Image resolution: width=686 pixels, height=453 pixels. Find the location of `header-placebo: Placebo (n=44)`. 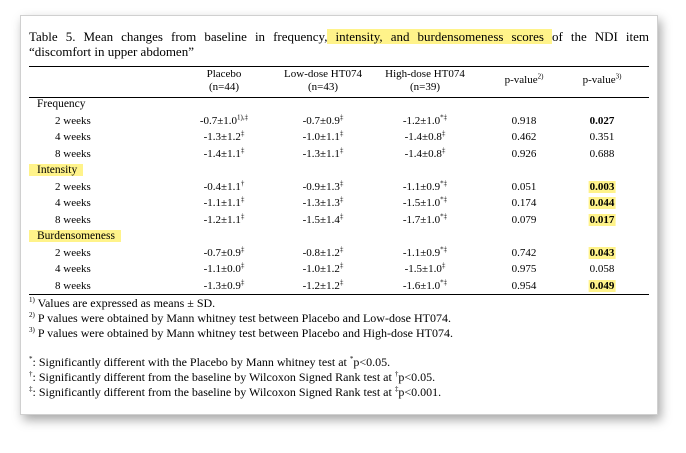

header-placebo: Placebo (n=44) is located at coordinates (224, 80).